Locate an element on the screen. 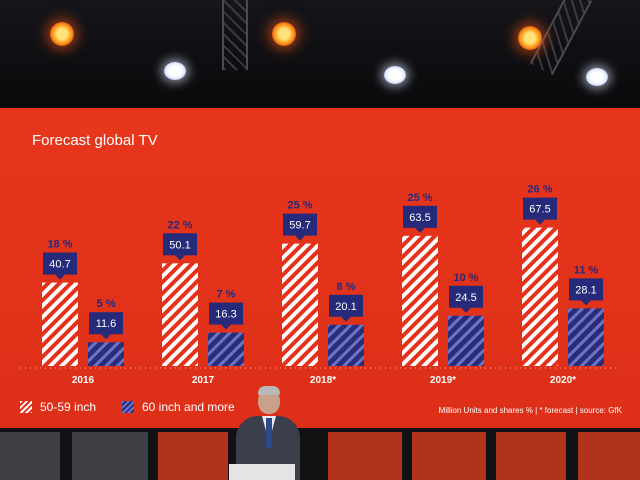  data-label: 28.1 is located at coordinates (585, 290).